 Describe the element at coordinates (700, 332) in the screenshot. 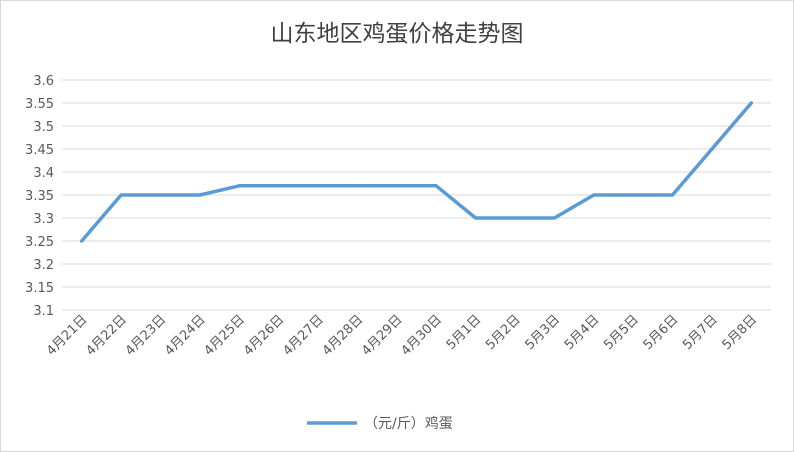

I see `x-tick-label: 5月7日` at that location.